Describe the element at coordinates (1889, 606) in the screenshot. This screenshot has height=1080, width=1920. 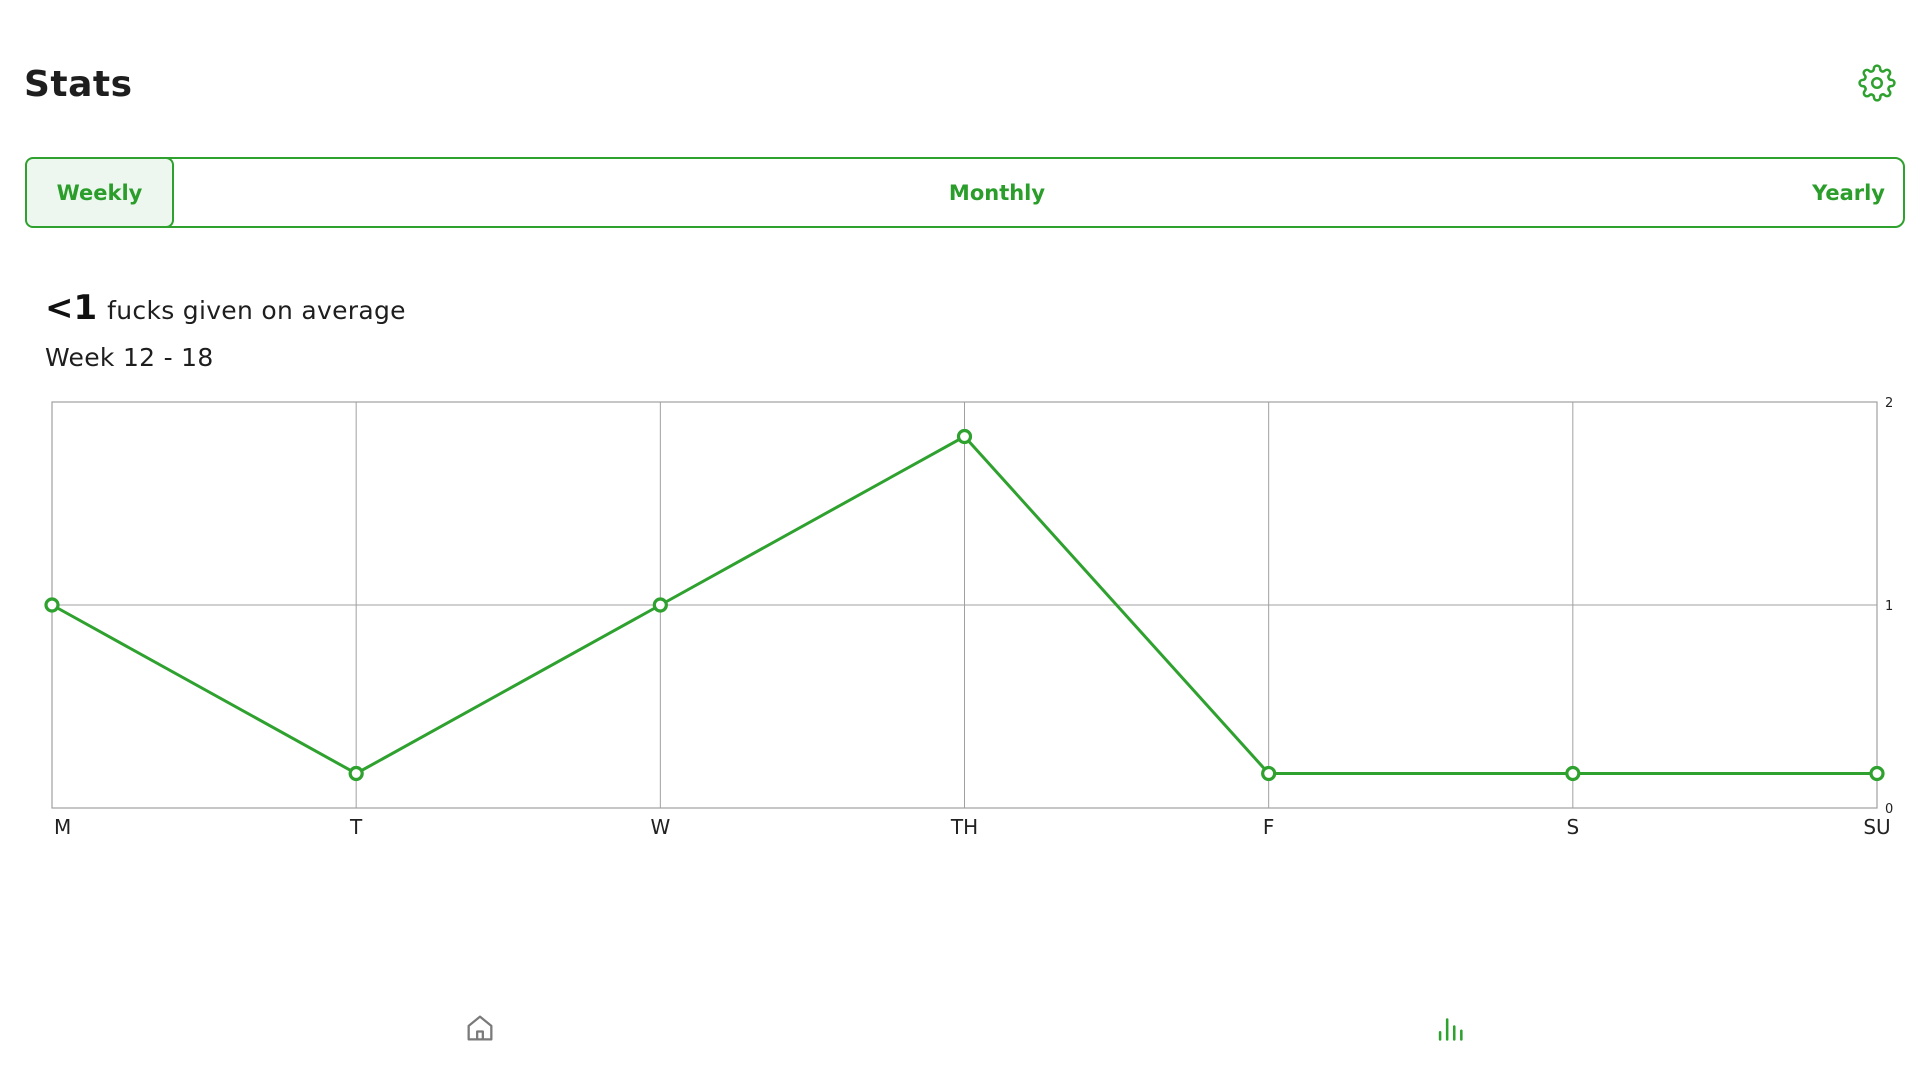
I see `y-tick-label: 1` at that location.